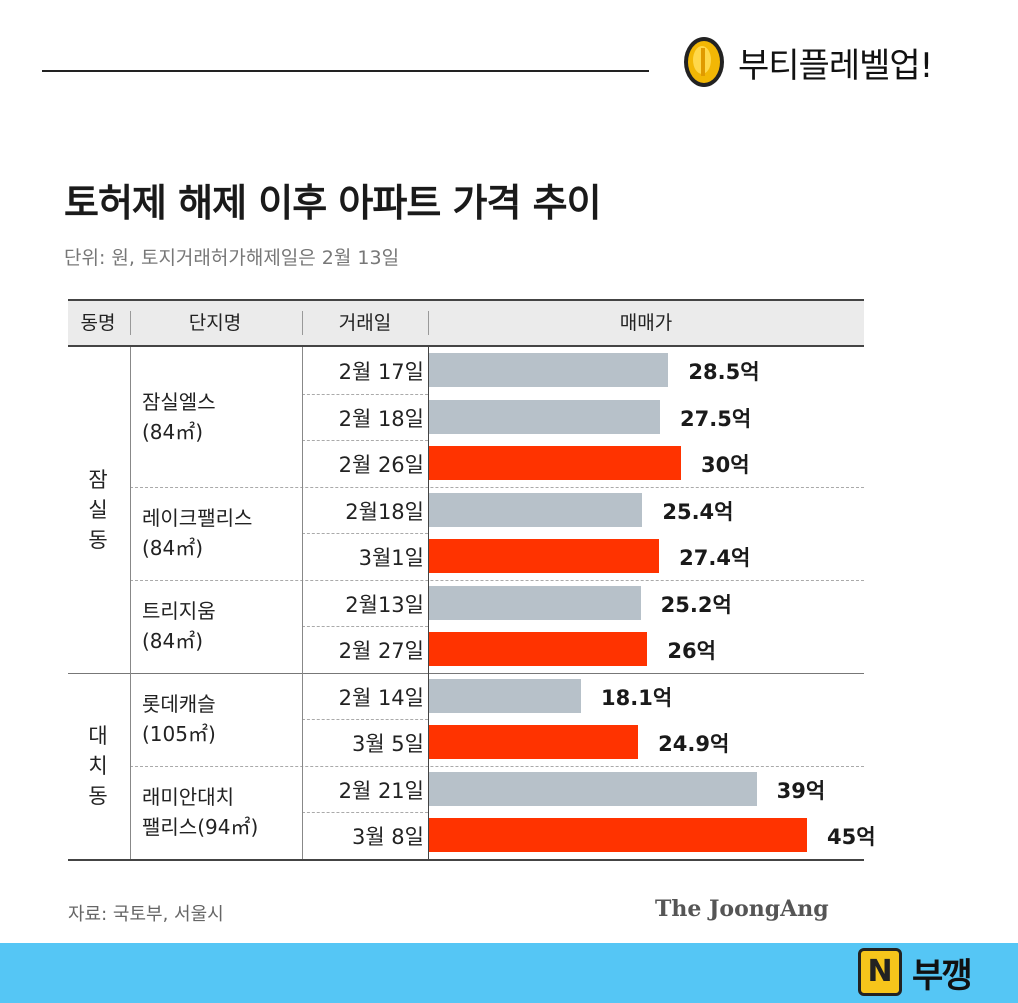  I want to click on complex-name-line: 트리지움, so click(179, 611).